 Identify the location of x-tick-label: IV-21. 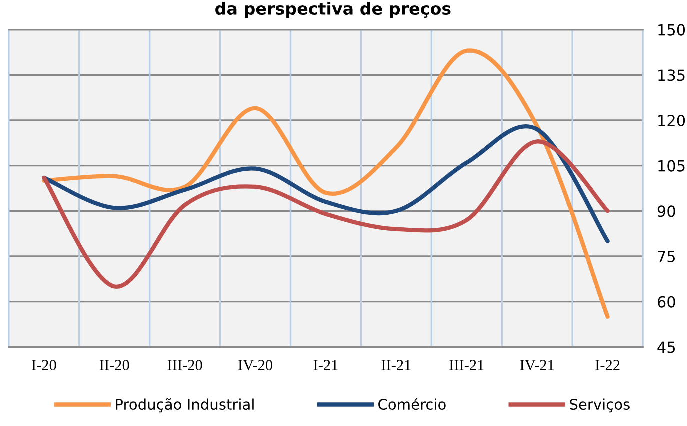
(537, 365).